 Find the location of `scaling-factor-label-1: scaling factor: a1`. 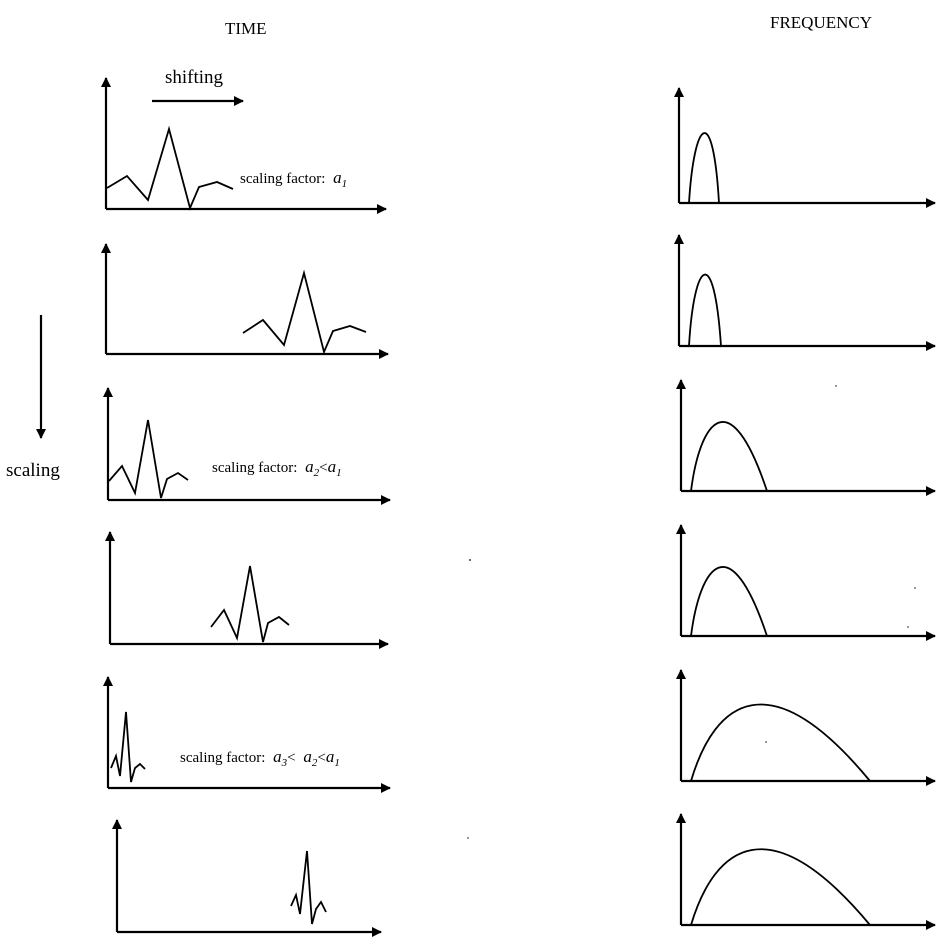

scaling-factor-label-1: scaling factor: a1 is located at coordinates (293, 179).